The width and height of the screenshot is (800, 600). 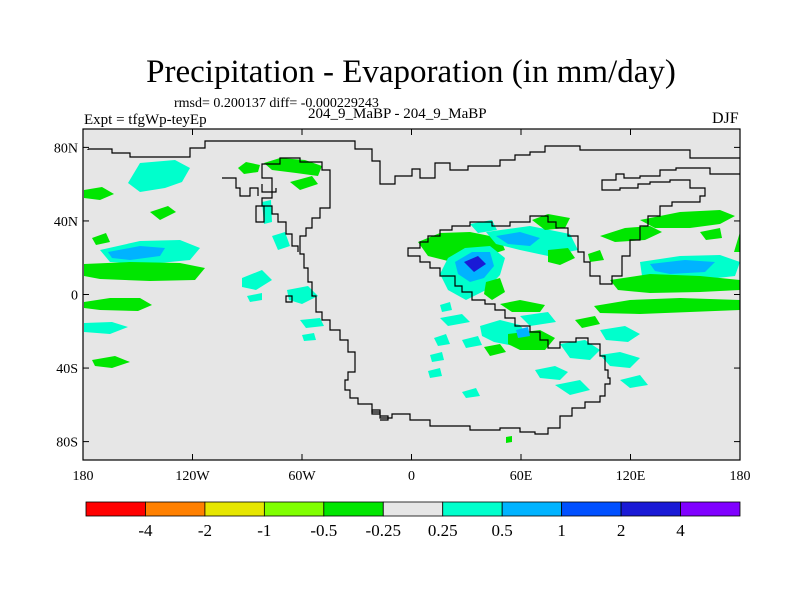 What do you see at coordinates (411, 72) in the screenshot?
I see `plot-title: Precipitation - Evaporation (in mm/day)` at bounding box center [411, 72].